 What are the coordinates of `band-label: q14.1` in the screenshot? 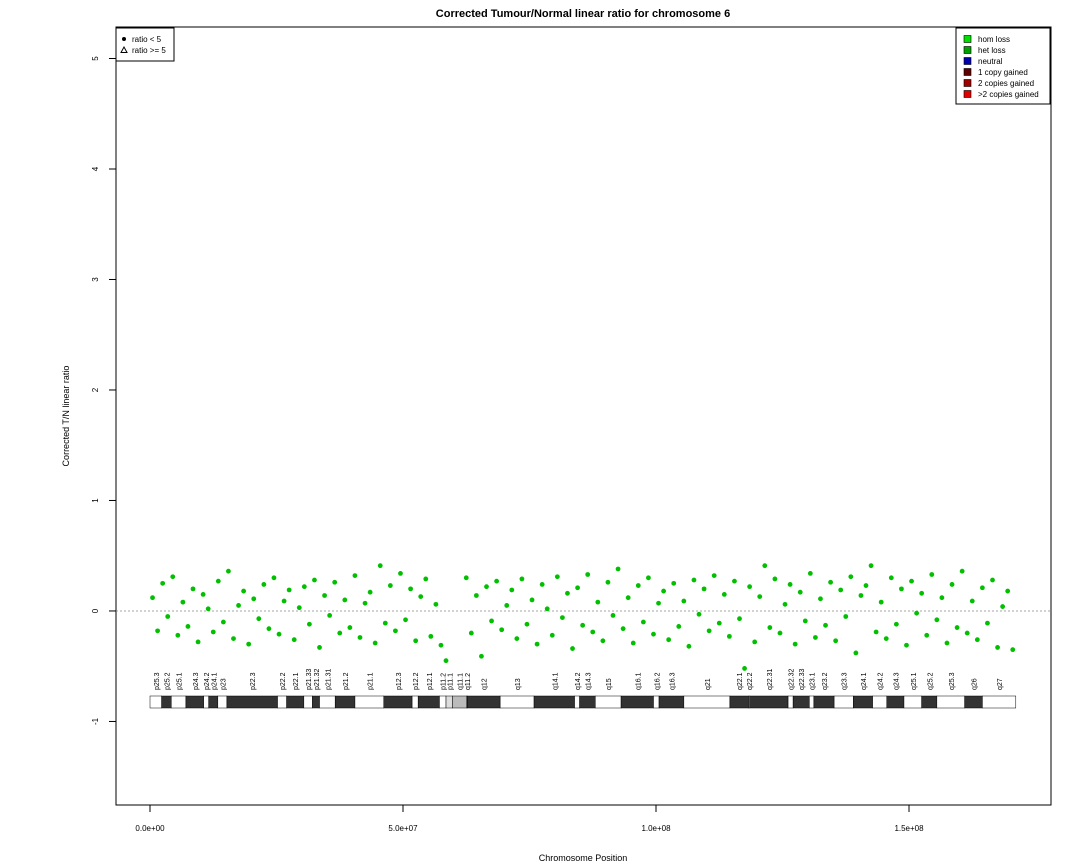 It's located at (555, 681).